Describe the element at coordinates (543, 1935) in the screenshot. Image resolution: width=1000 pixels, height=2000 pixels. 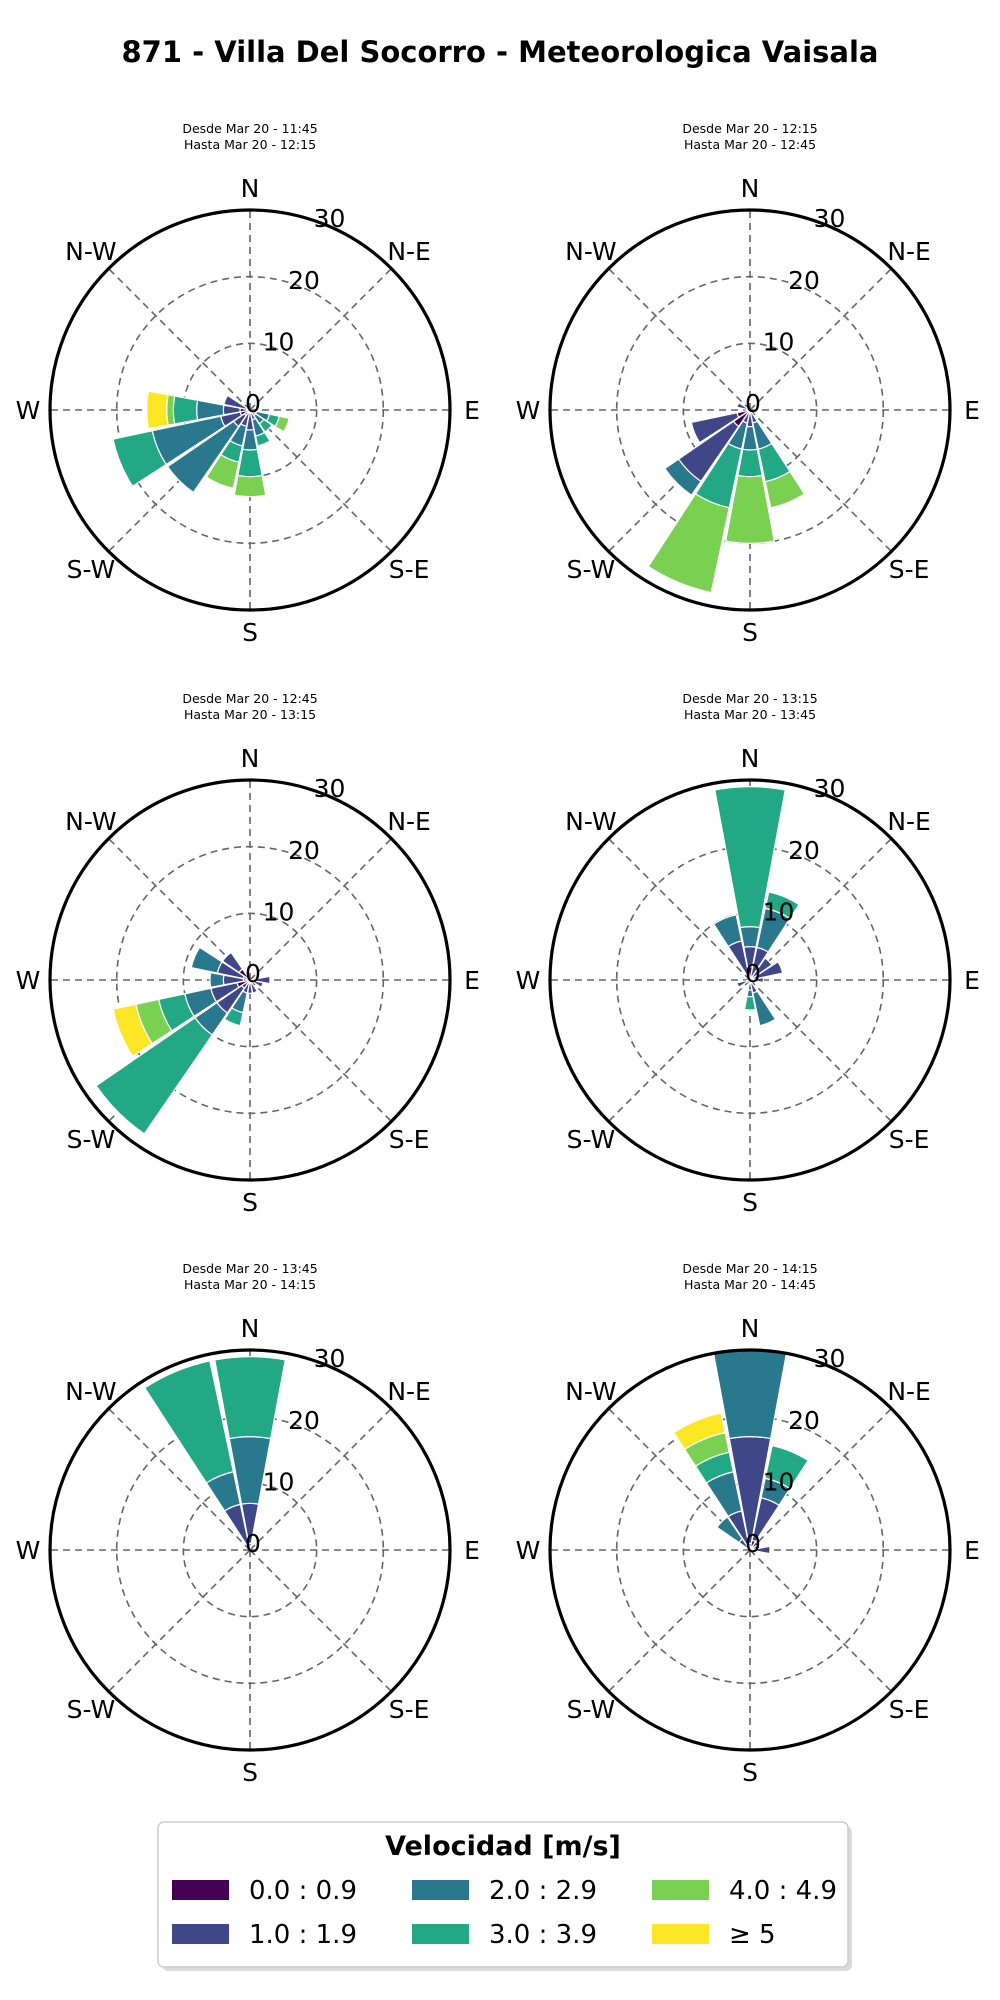
I see `legend-label: 3.0 : 3.9` at that location.